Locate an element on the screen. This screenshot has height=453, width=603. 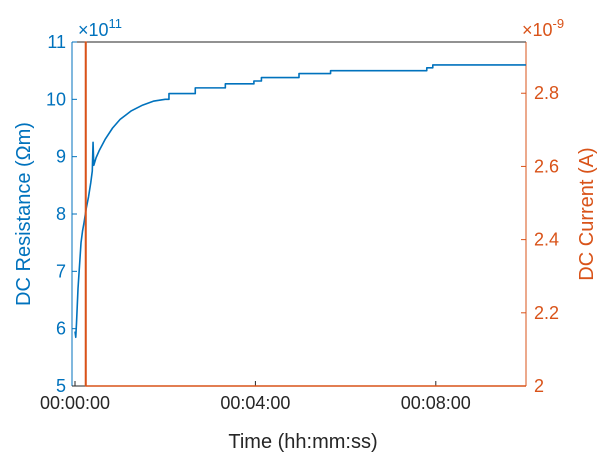
x-tick-label: 00:04:00 is located at coordinates (255, 403).